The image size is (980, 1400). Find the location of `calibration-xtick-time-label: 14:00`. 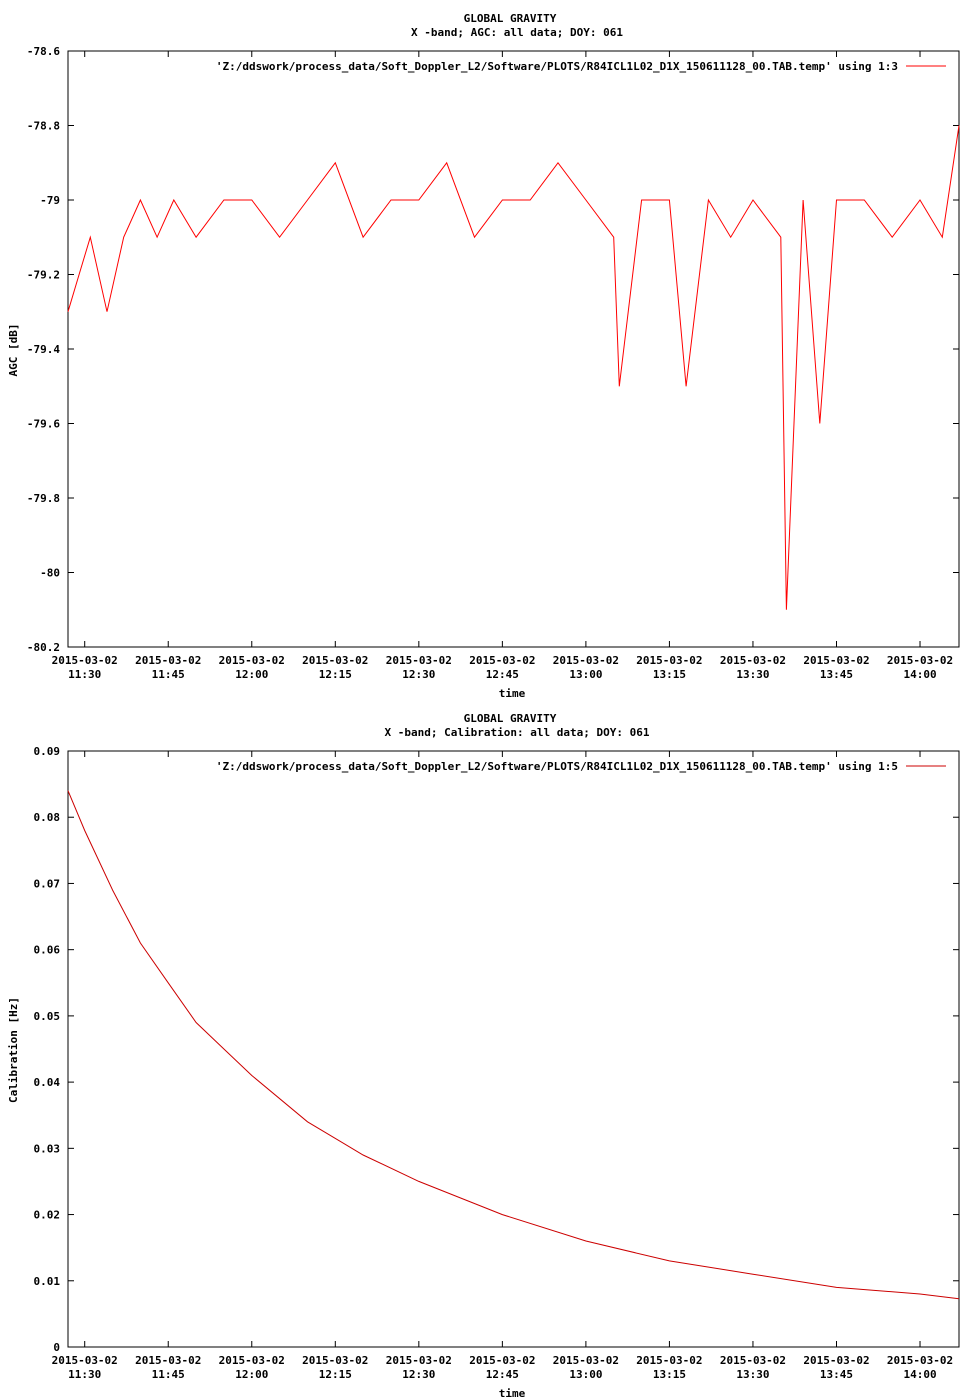

calibration-xtick-time-label: 14:00 is located at coordinates (919, 1374).